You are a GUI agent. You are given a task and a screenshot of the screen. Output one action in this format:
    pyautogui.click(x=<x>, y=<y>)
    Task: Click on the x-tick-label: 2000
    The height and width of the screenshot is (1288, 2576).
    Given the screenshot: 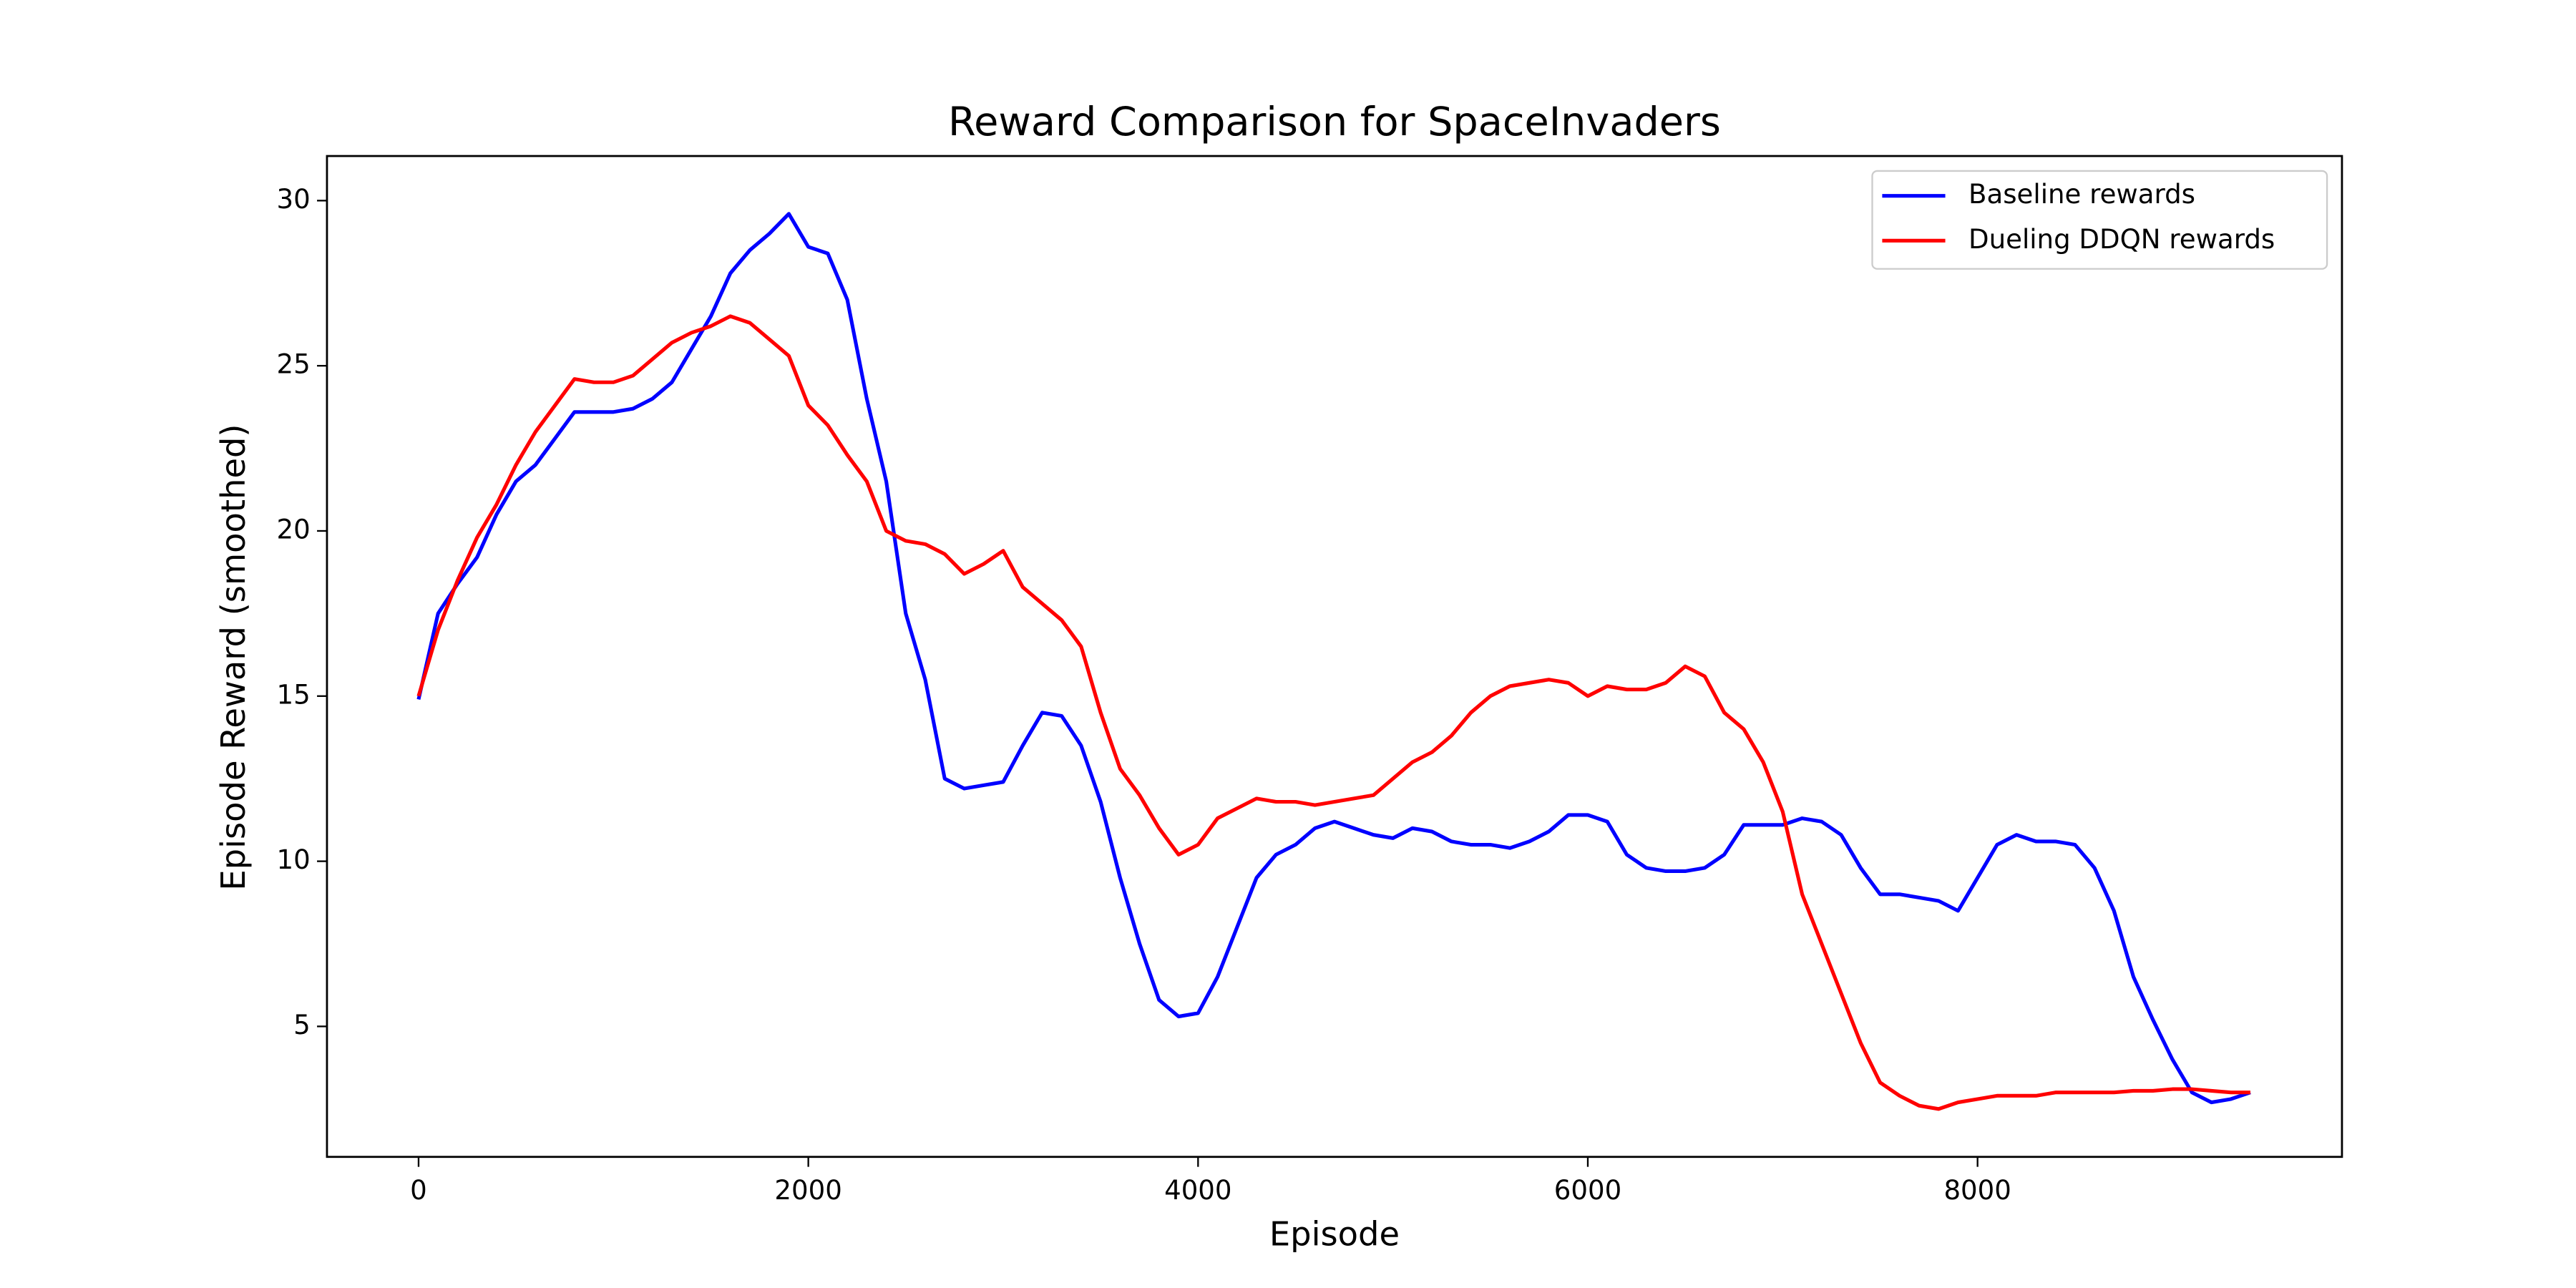 What is the action you would take?
    pyautogui.click(x=807, y=1190)
    